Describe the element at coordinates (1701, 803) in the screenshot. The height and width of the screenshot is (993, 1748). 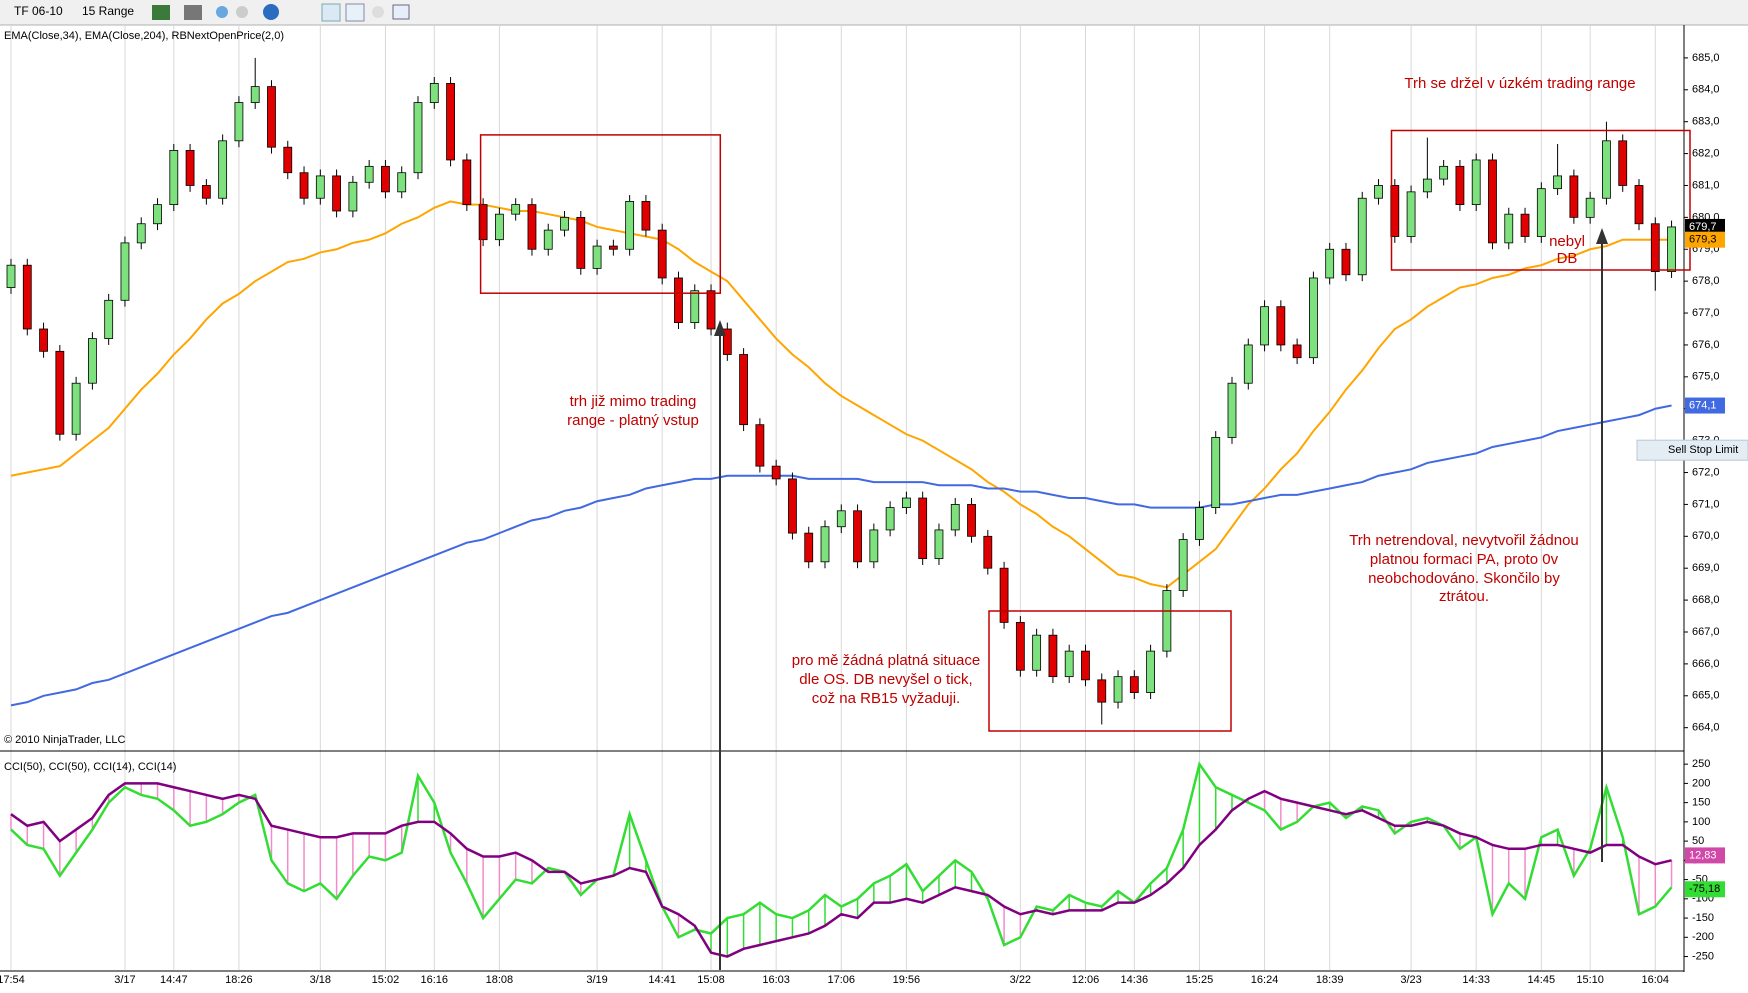
I see `y-tick-label: 150` at that location.